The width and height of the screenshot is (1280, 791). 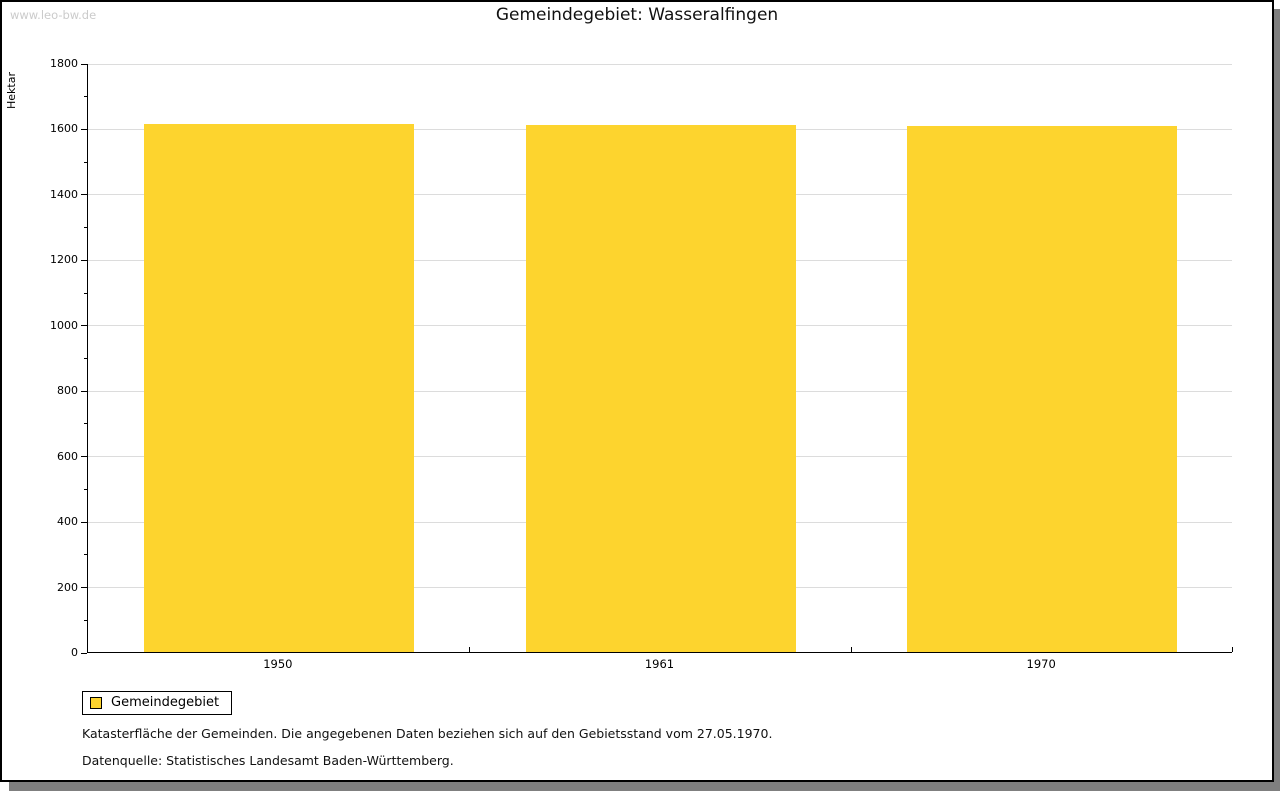 I want to click on chart-title: Gemeindegebiet: Wasseralfingen, so click(x=637, y=15).